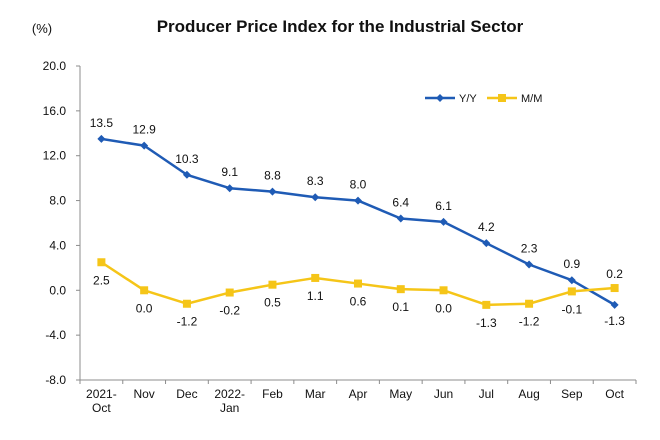 This screenshot has height=440, width=660. I want to click on x-tick-line: Jun, so click(443, 394).